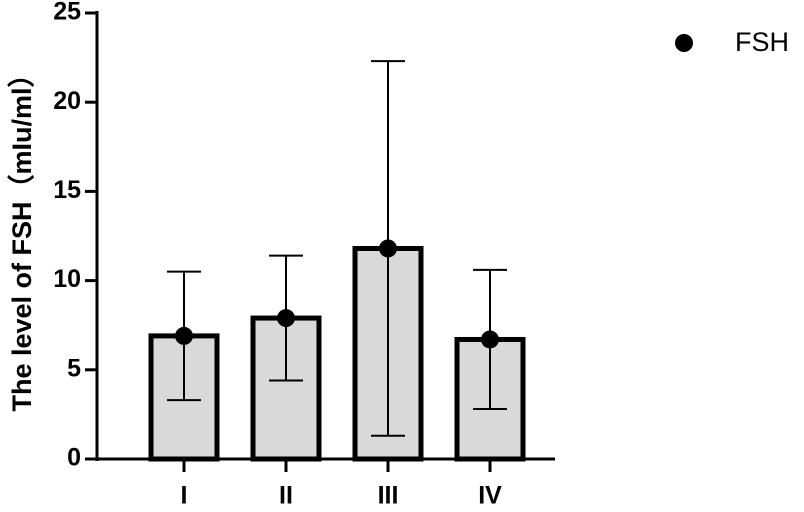 The height and width of the screenshot is (512, 804). Describe the element at coordinates (286, 496) in the screenshot. I see `x-tick-label: II` at that location.